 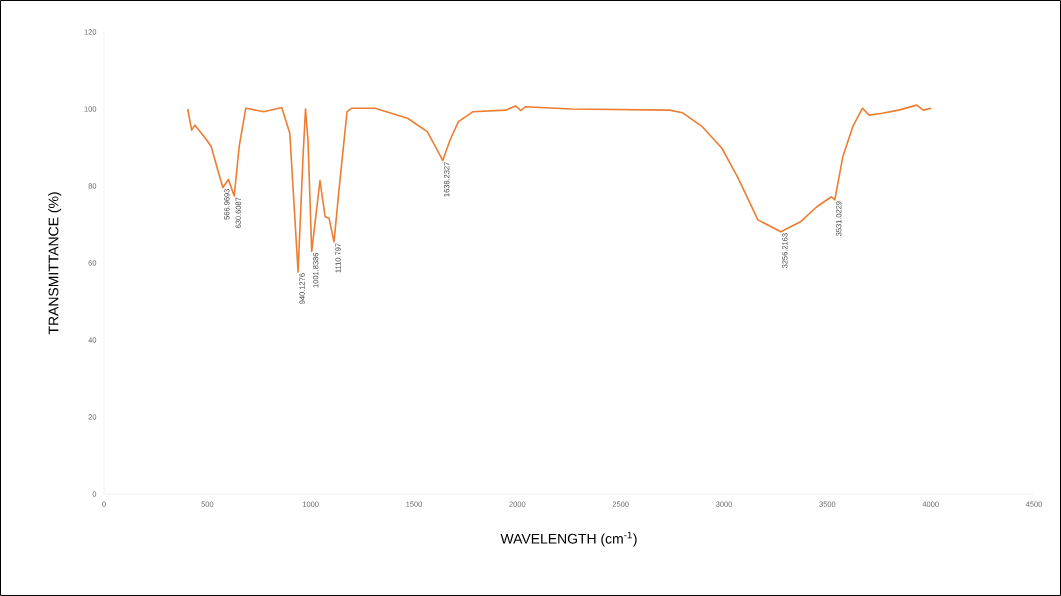 I want to click on x-axis-title: WAVELENGTH (cm$^{-1}$), so click(x=568, y=539).